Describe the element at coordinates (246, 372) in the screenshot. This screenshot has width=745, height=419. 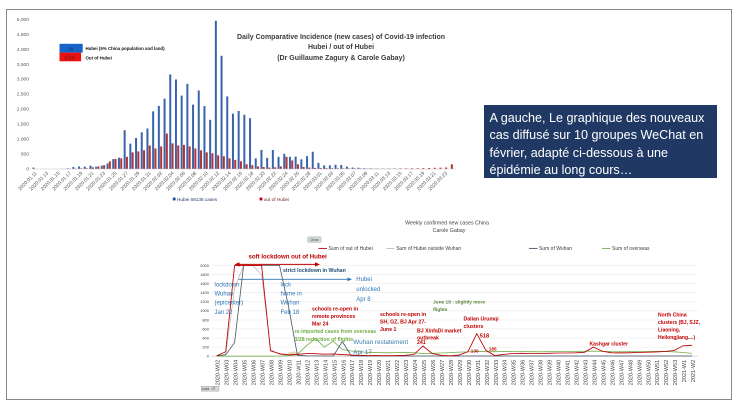
I see `svg-text: 2020-W05` at that location.